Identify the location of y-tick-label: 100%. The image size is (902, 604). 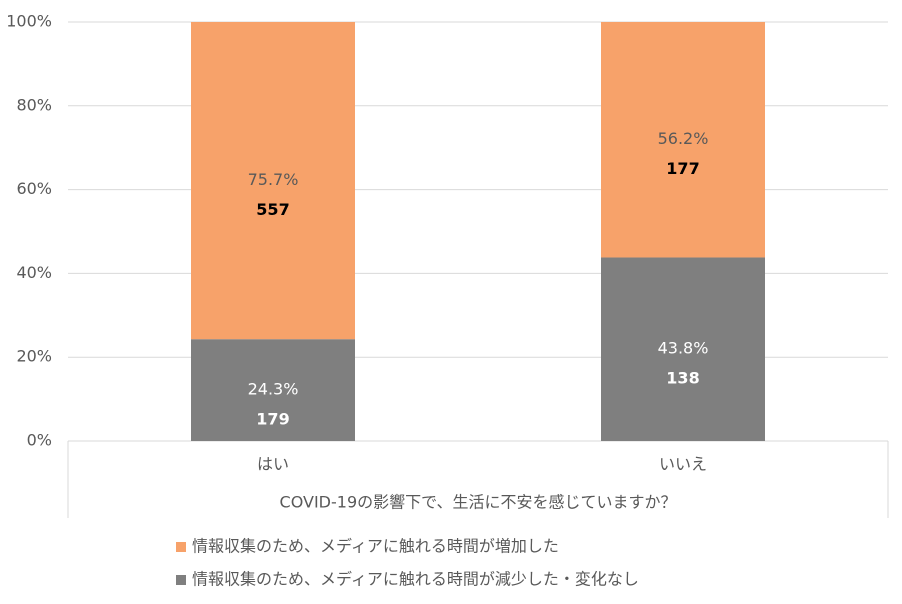
(29, 21).